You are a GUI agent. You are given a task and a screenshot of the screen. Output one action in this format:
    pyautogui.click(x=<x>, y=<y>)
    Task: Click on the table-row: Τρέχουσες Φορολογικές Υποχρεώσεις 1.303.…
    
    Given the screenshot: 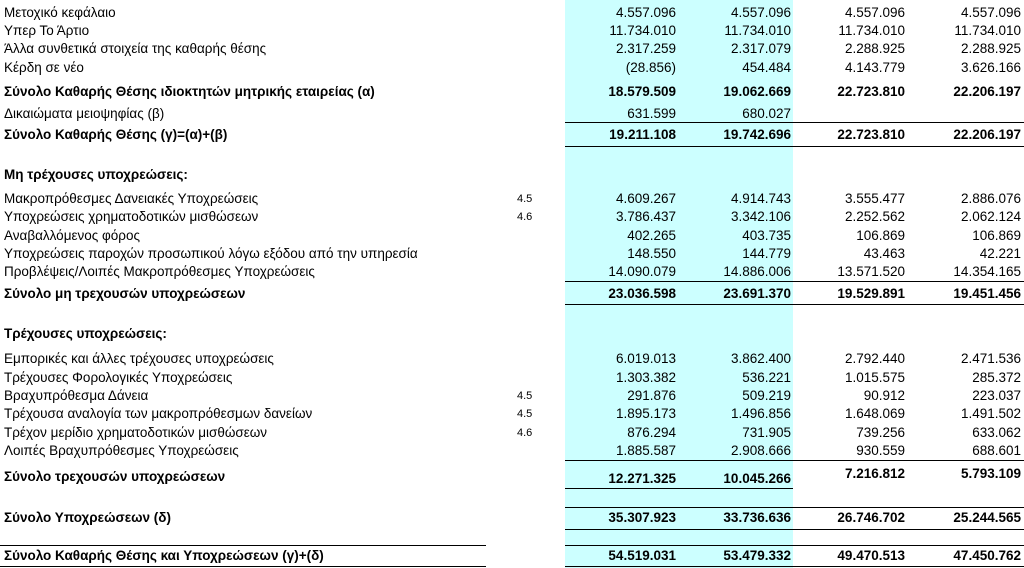 What is the action you would take?
    pyautogui.click(x=512, y=378)
    